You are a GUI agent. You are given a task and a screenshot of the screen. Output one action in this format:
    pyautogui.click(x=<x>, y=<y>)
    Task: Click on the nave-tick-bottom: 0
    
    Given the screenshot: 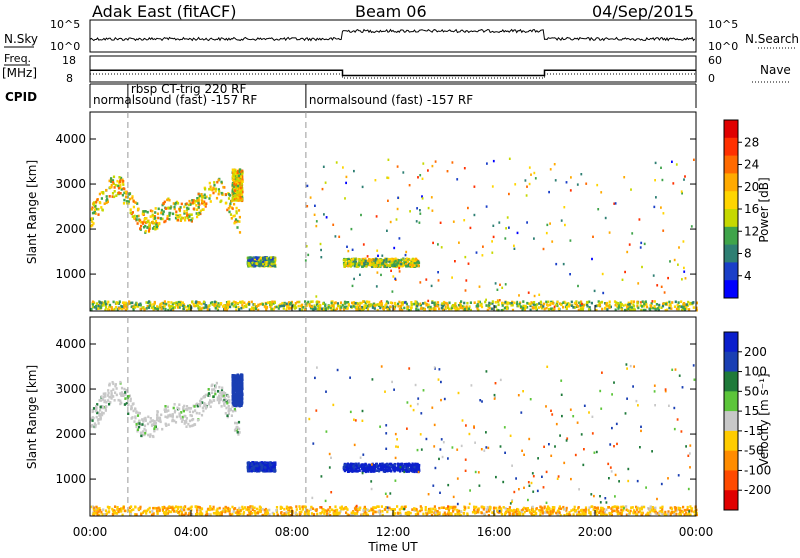 What is the action you would take?
    pyautogui.click(x=711, y=78)
    